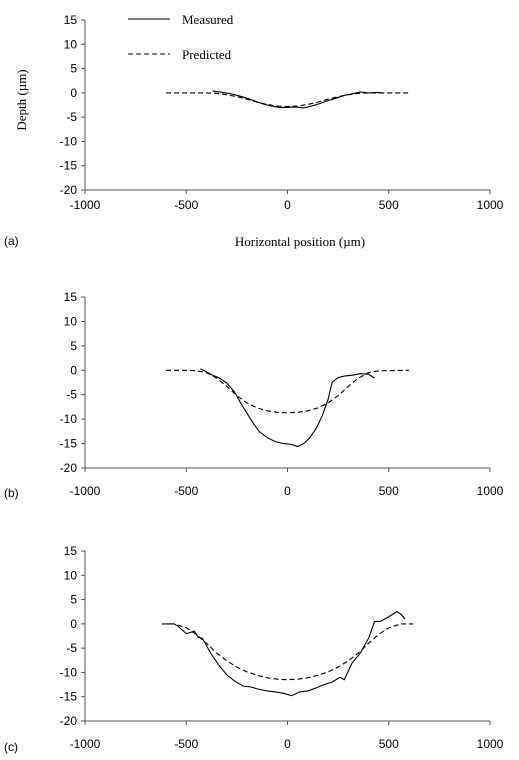 This screenshot has width=519, height=760. What do you see at coordinates (181, 37) in the screenshot?
I see `legend: Measured Predicted` at bounding box center [181, 37].